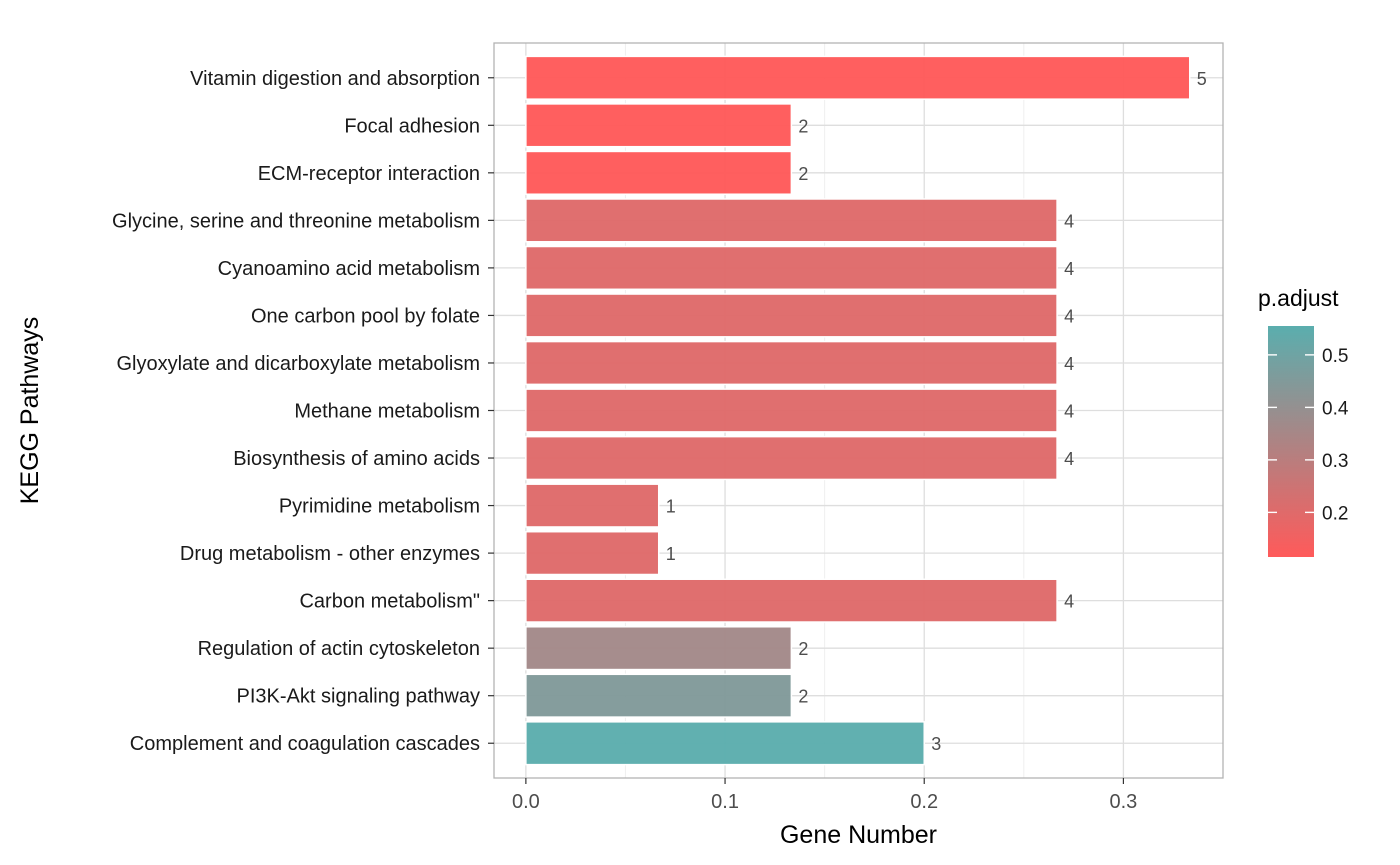 This screenshot has height=865, width=1400. I want to click on y-category-label: Regulation of actin cytoskeleton, so click(339, 649).